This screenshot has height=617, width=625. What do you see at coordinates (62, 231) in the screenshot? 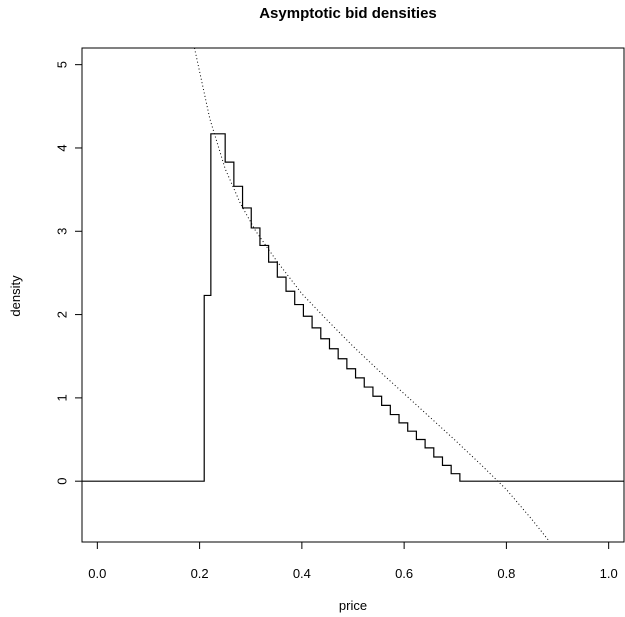
I see `y-tick-label: 3` at bounding box center [62, 231].